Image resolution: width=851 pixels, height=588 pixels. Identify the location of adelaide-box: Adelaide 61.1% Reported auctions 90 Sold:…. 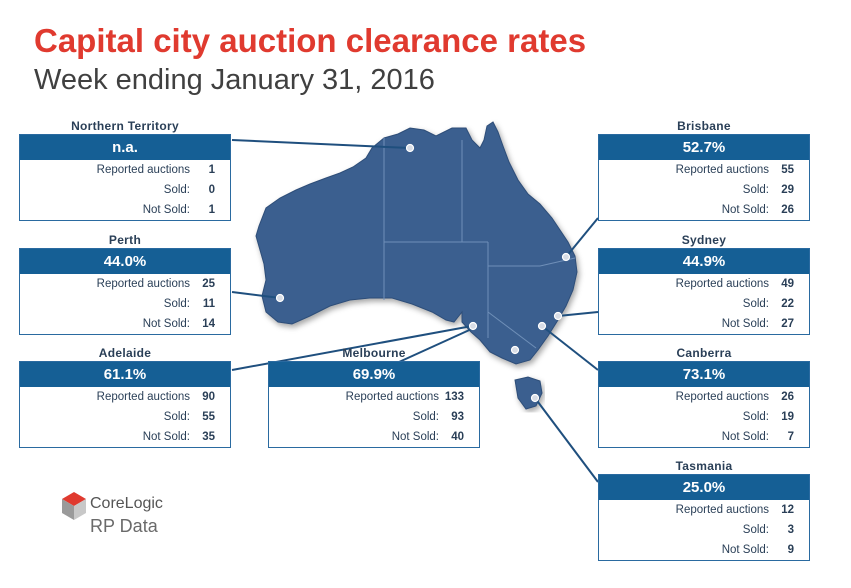
(125, 396).